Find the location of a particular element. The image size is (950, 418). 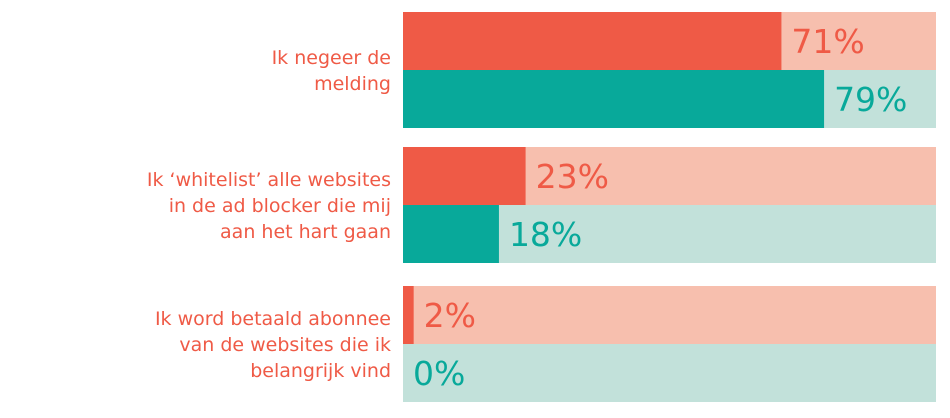

data-label: 0% is located at coordinates (439, 373).